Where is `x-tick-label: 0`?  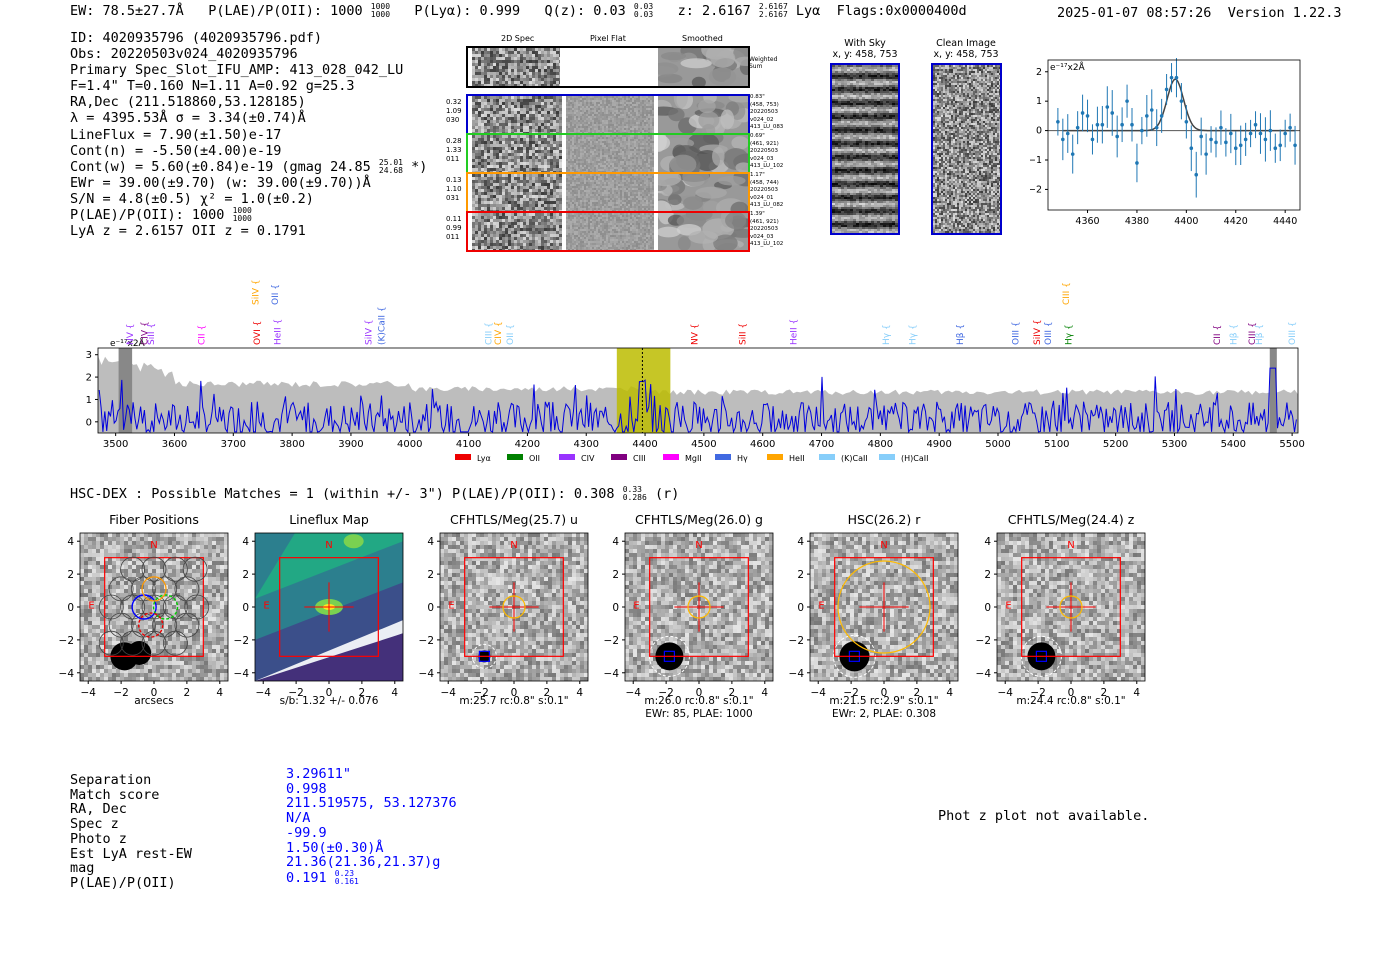
x-tick-label: 0 is located at coordinates (884, 693).